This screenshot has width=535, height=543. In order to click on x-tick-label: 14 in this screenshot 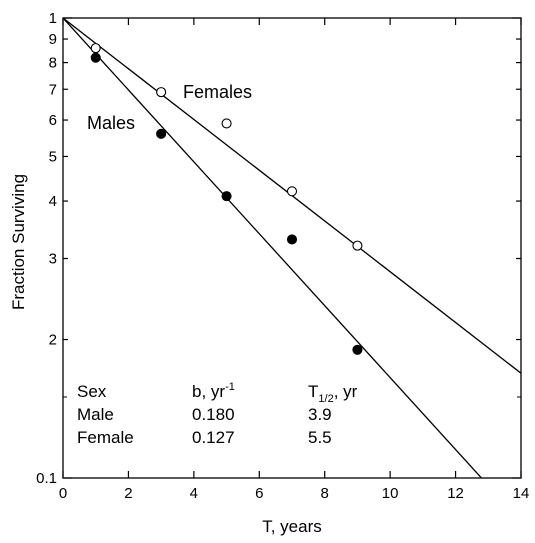, I will do `click(521, 493)`.